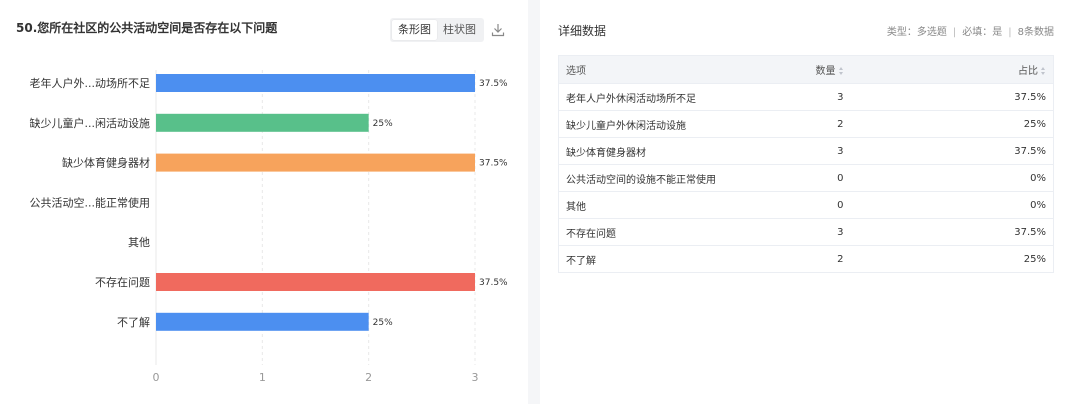 The height and width of the screenshot is (404, 1080). Describe the element at coordinates (993, 69) in the screenshot. I see `percent-column-header: 占比` at that location.